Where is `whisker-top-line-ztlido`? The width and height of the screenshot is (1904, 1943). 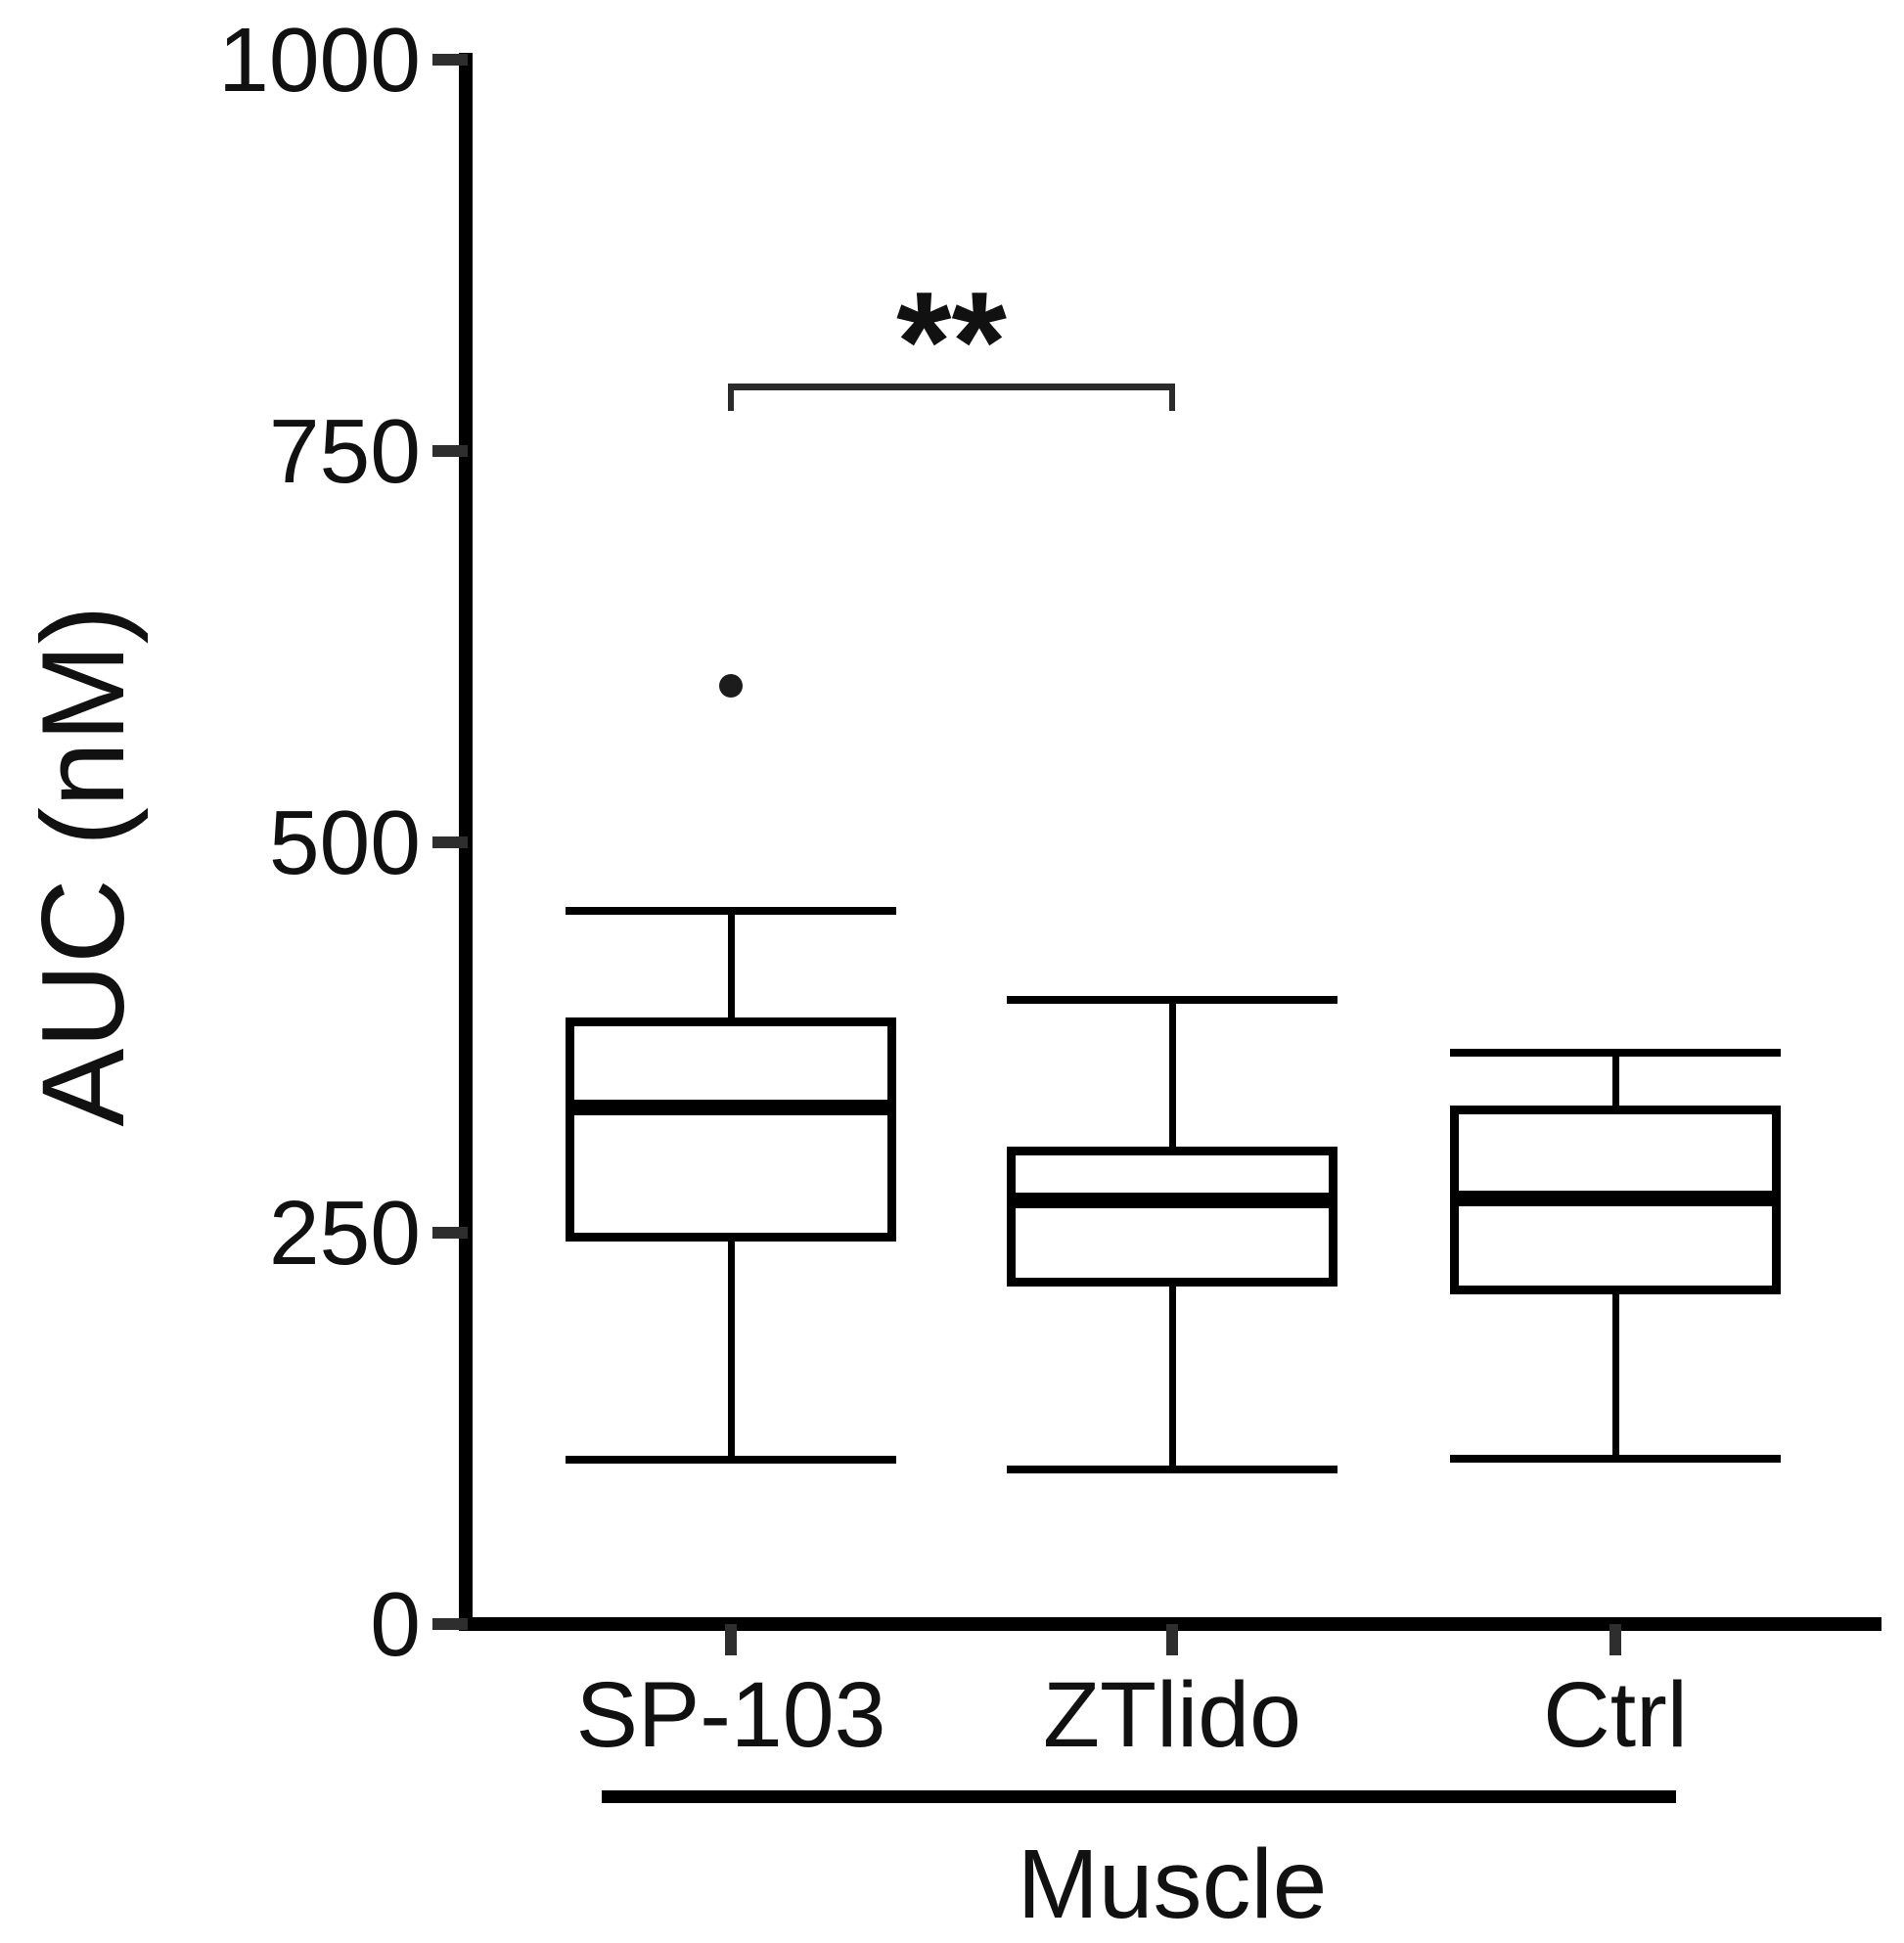
whisker-top-line-ztlido is located at coordinates (1172, 1075).